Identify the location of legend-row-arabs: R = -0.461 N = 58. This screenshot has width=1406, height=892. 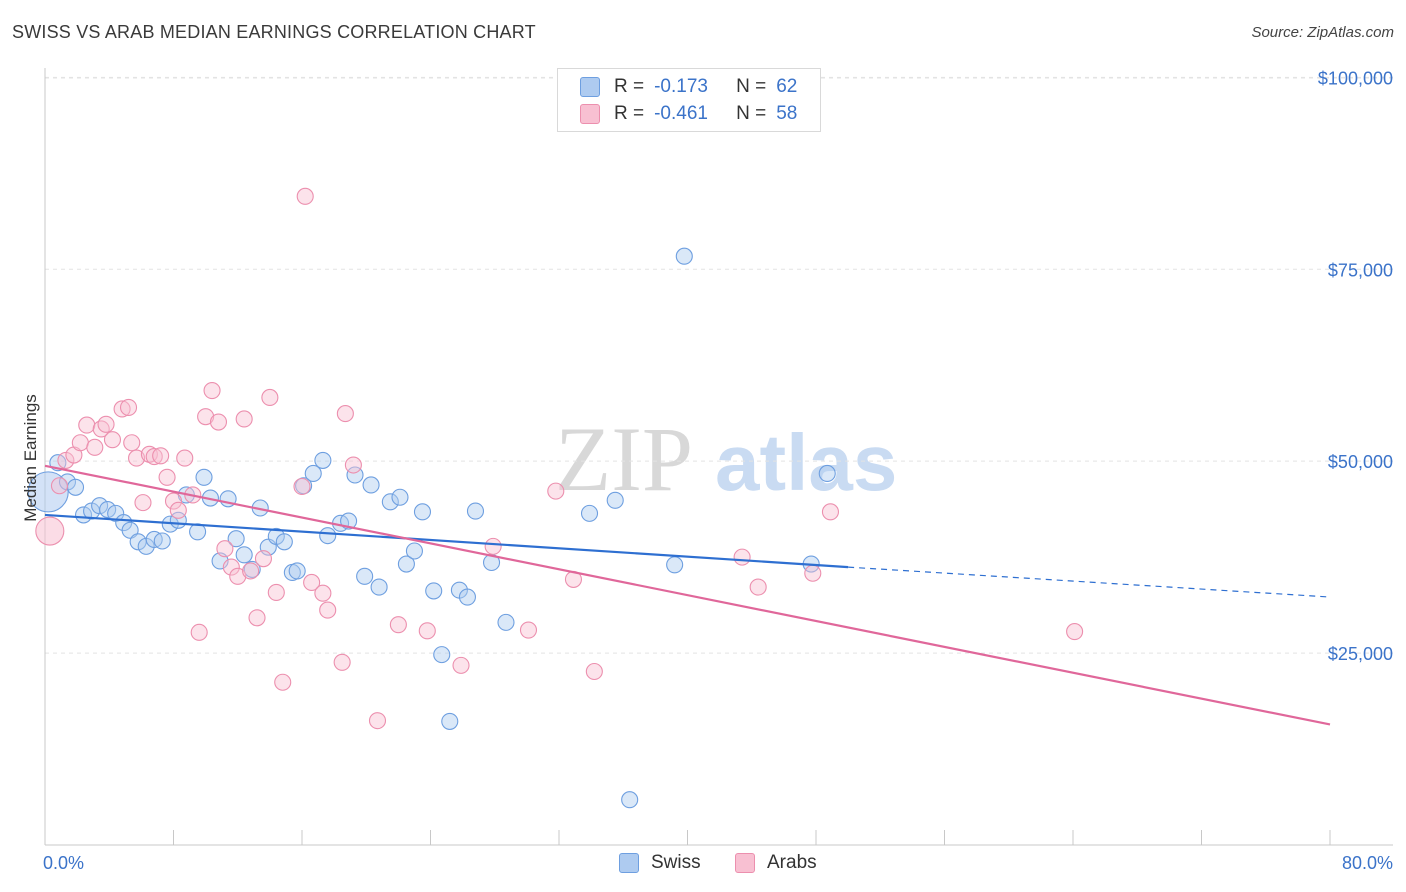
(688, 114).